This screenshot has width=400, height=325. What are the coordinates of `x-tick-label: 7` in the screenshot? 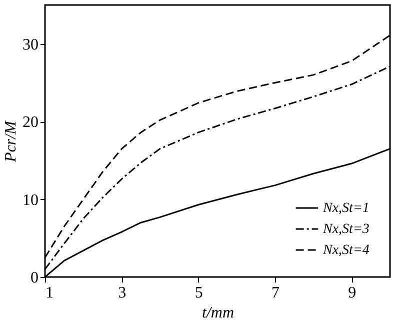 It's located at (276, 293).